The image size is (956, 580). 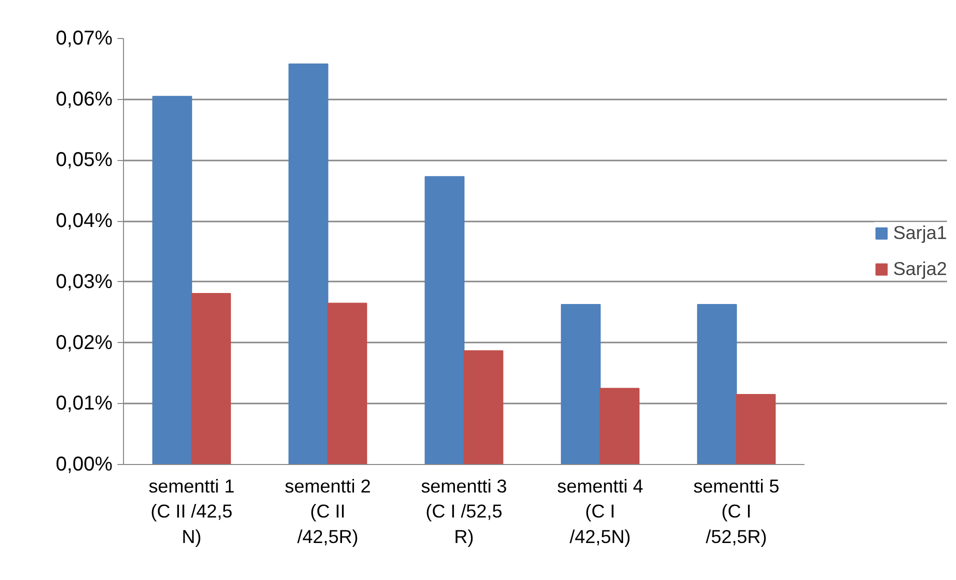 I want to click on y-tick-label: 0,00%, so click(x=84, y=465).